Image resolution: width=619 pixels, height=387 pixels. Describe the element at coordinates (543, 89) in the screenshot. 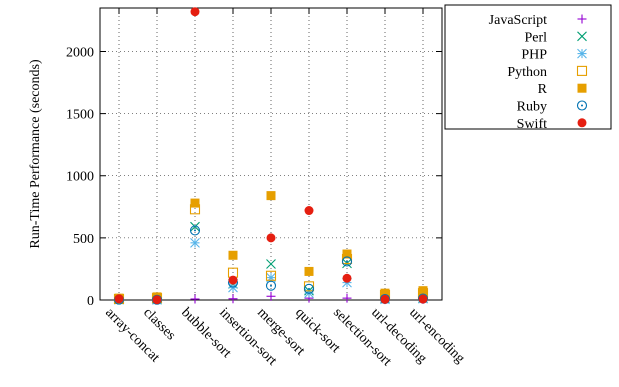

I see `legend-label: R` at that location.